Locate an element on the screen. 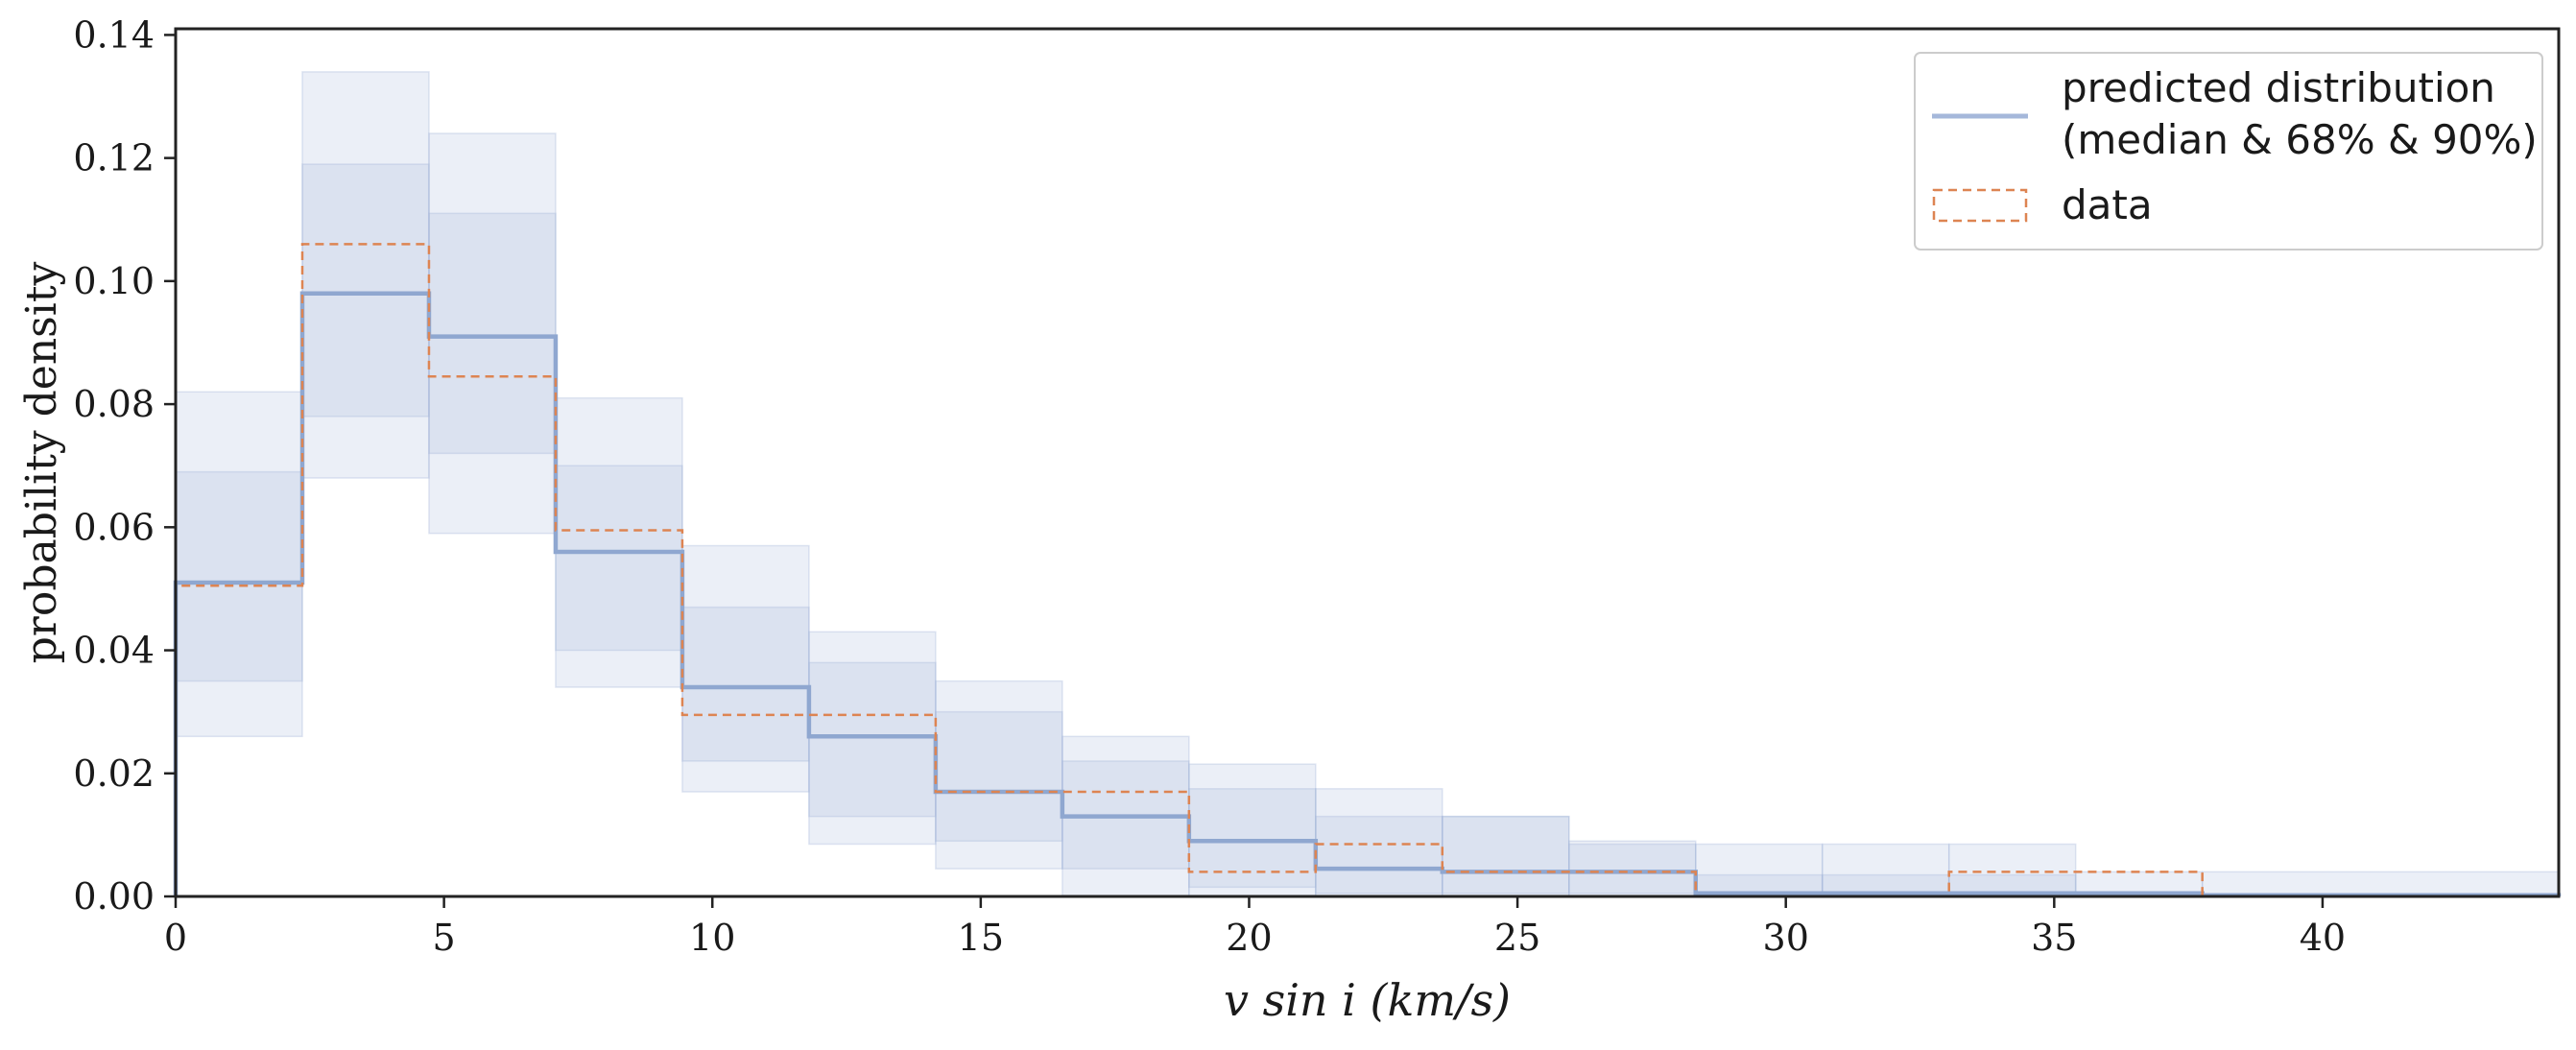  x-axis-ticks: 0 5 10 15 20 25 30 35 40 is located at coordinates (1255, 927).